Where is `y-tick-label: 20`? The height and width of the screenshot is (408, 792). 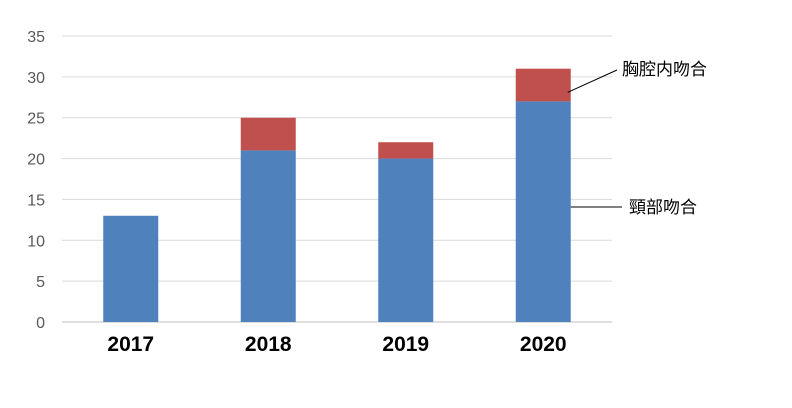
y-tick-label: 20 is located at coordinates (36, 160).